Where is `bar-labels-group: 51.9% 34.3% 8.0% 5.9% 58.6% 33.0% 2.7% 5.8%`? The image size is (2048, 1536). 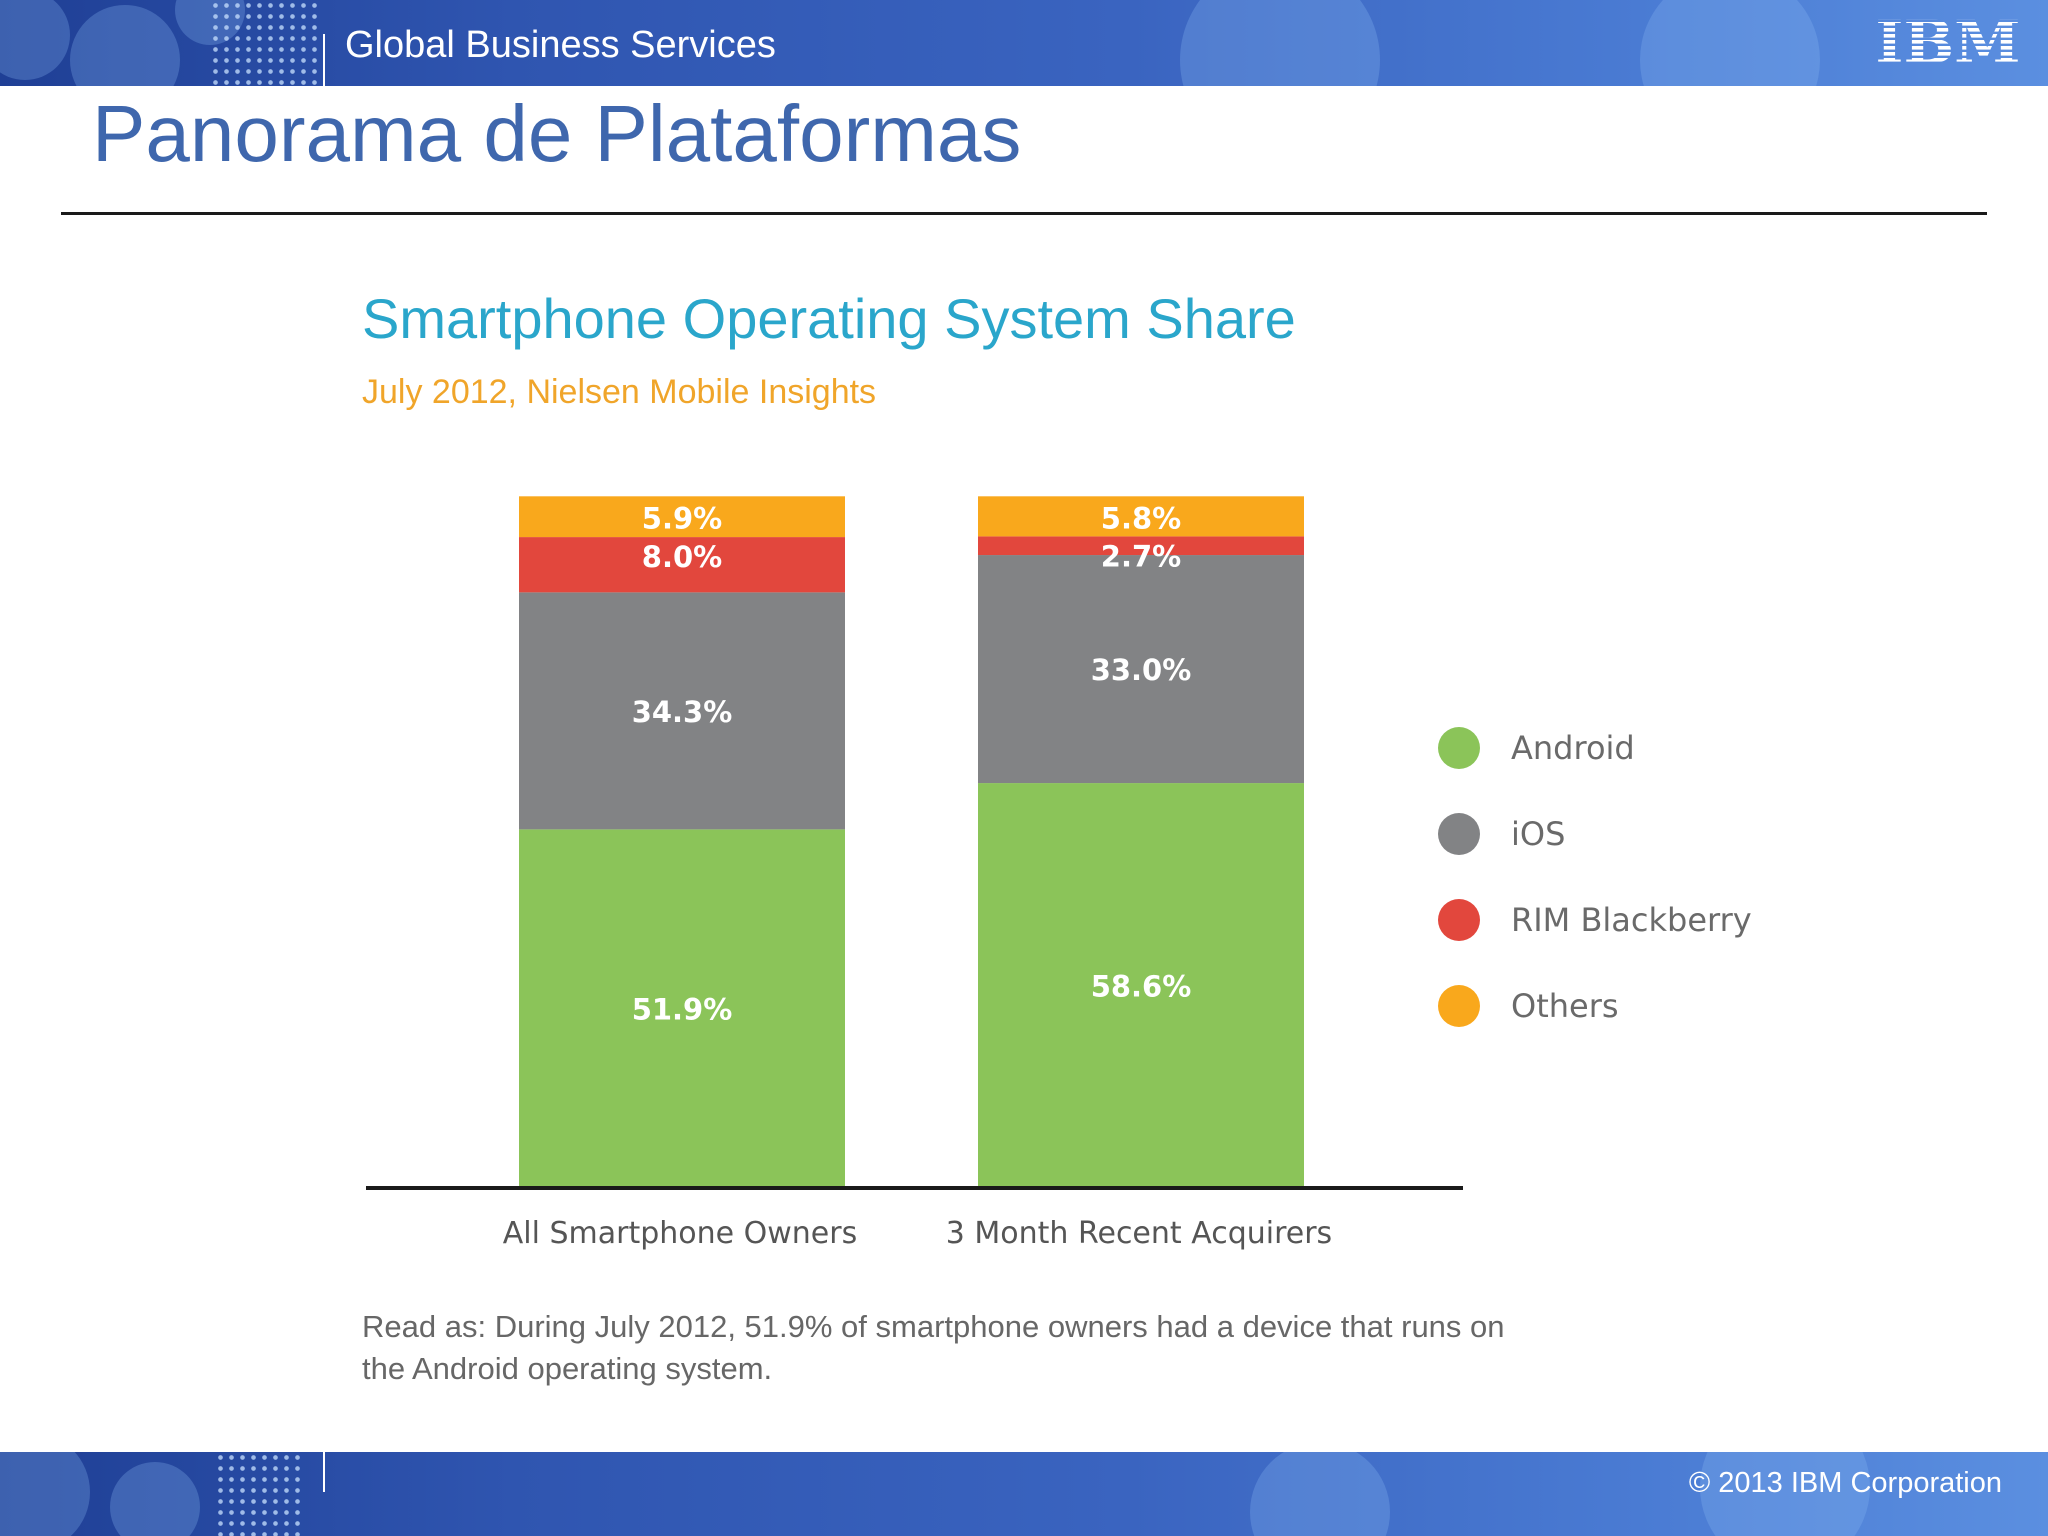
bar-labels-group: 51.9% 34.3% 8.0% 5.9% 58.6% 33.0% 2.7% 5.8% is located at coordinates (912, 763).